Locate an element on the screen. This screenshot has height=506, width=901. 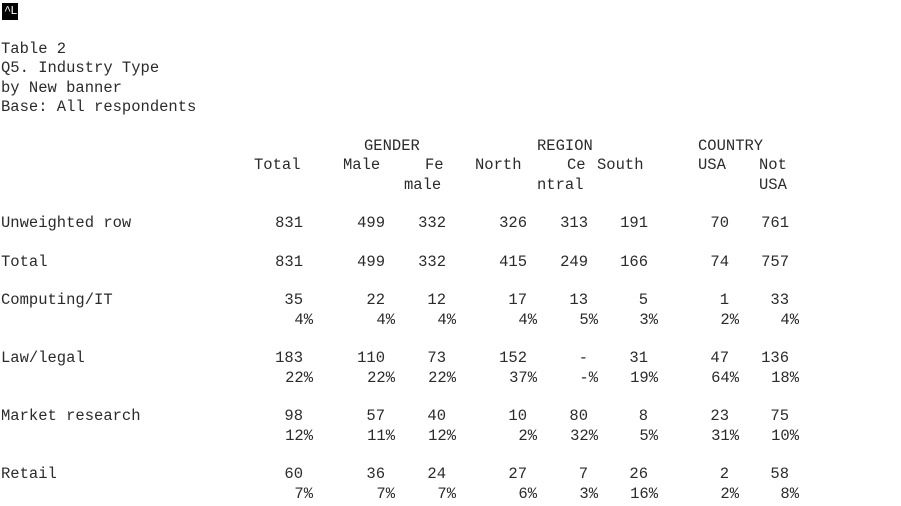
cell-count-central: 249 is located at coordinates (574, 262).